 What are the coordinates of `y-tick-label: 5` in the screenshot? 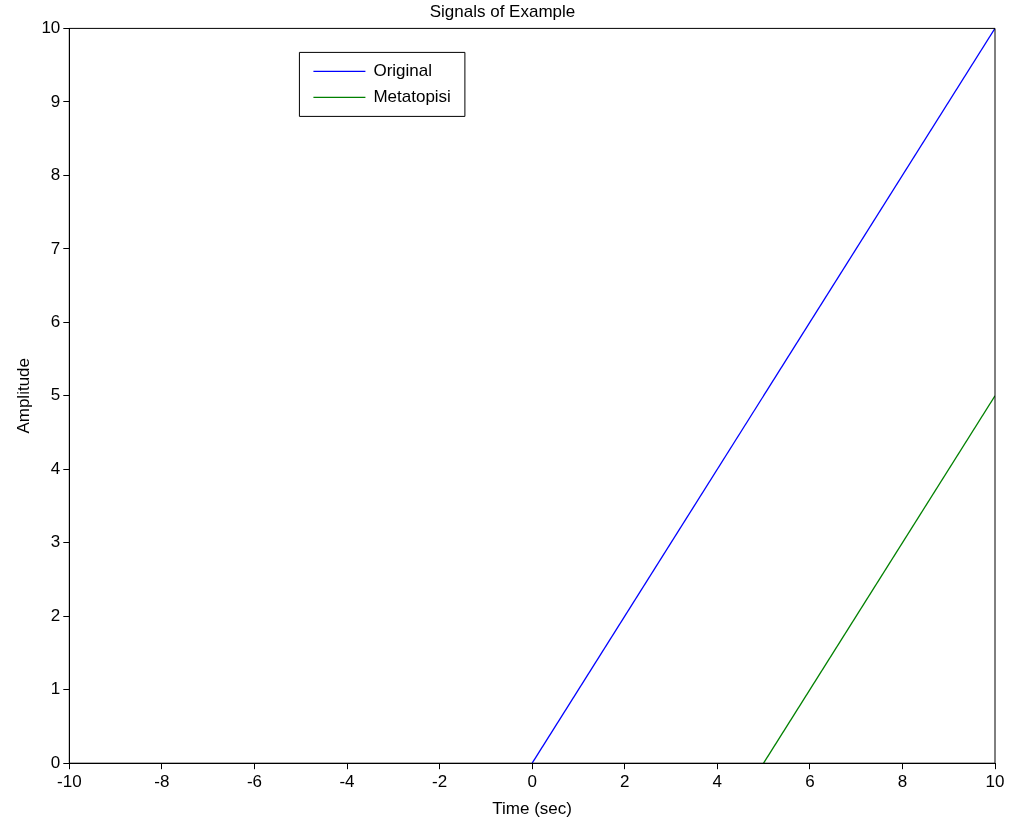 It's located at (55, 395).